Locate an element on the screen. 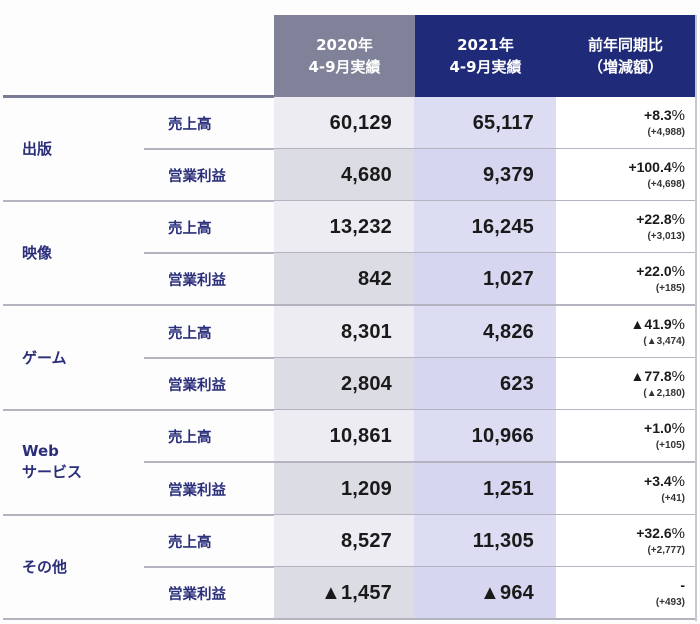  segment-label-game: ゲーム is located at coordinates (44, 358).